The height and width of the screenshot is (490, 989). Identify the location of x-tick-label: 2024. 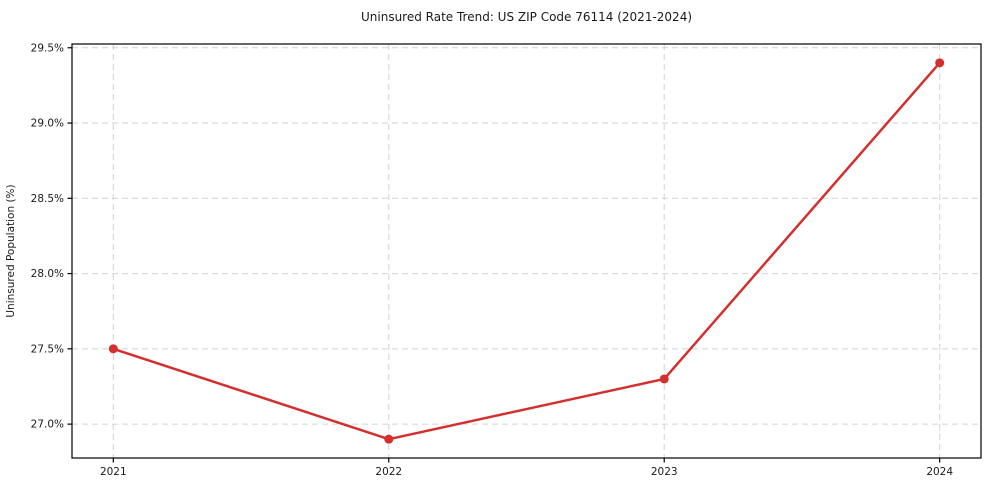
(939, 472).